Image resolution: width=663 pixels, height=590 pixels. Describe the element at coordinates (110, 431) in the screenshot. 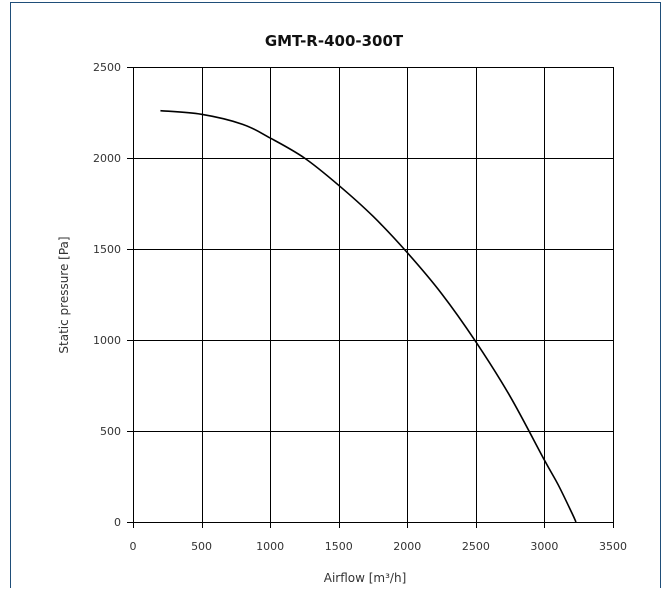

I see `y-tick-label-500: 500` at that location.